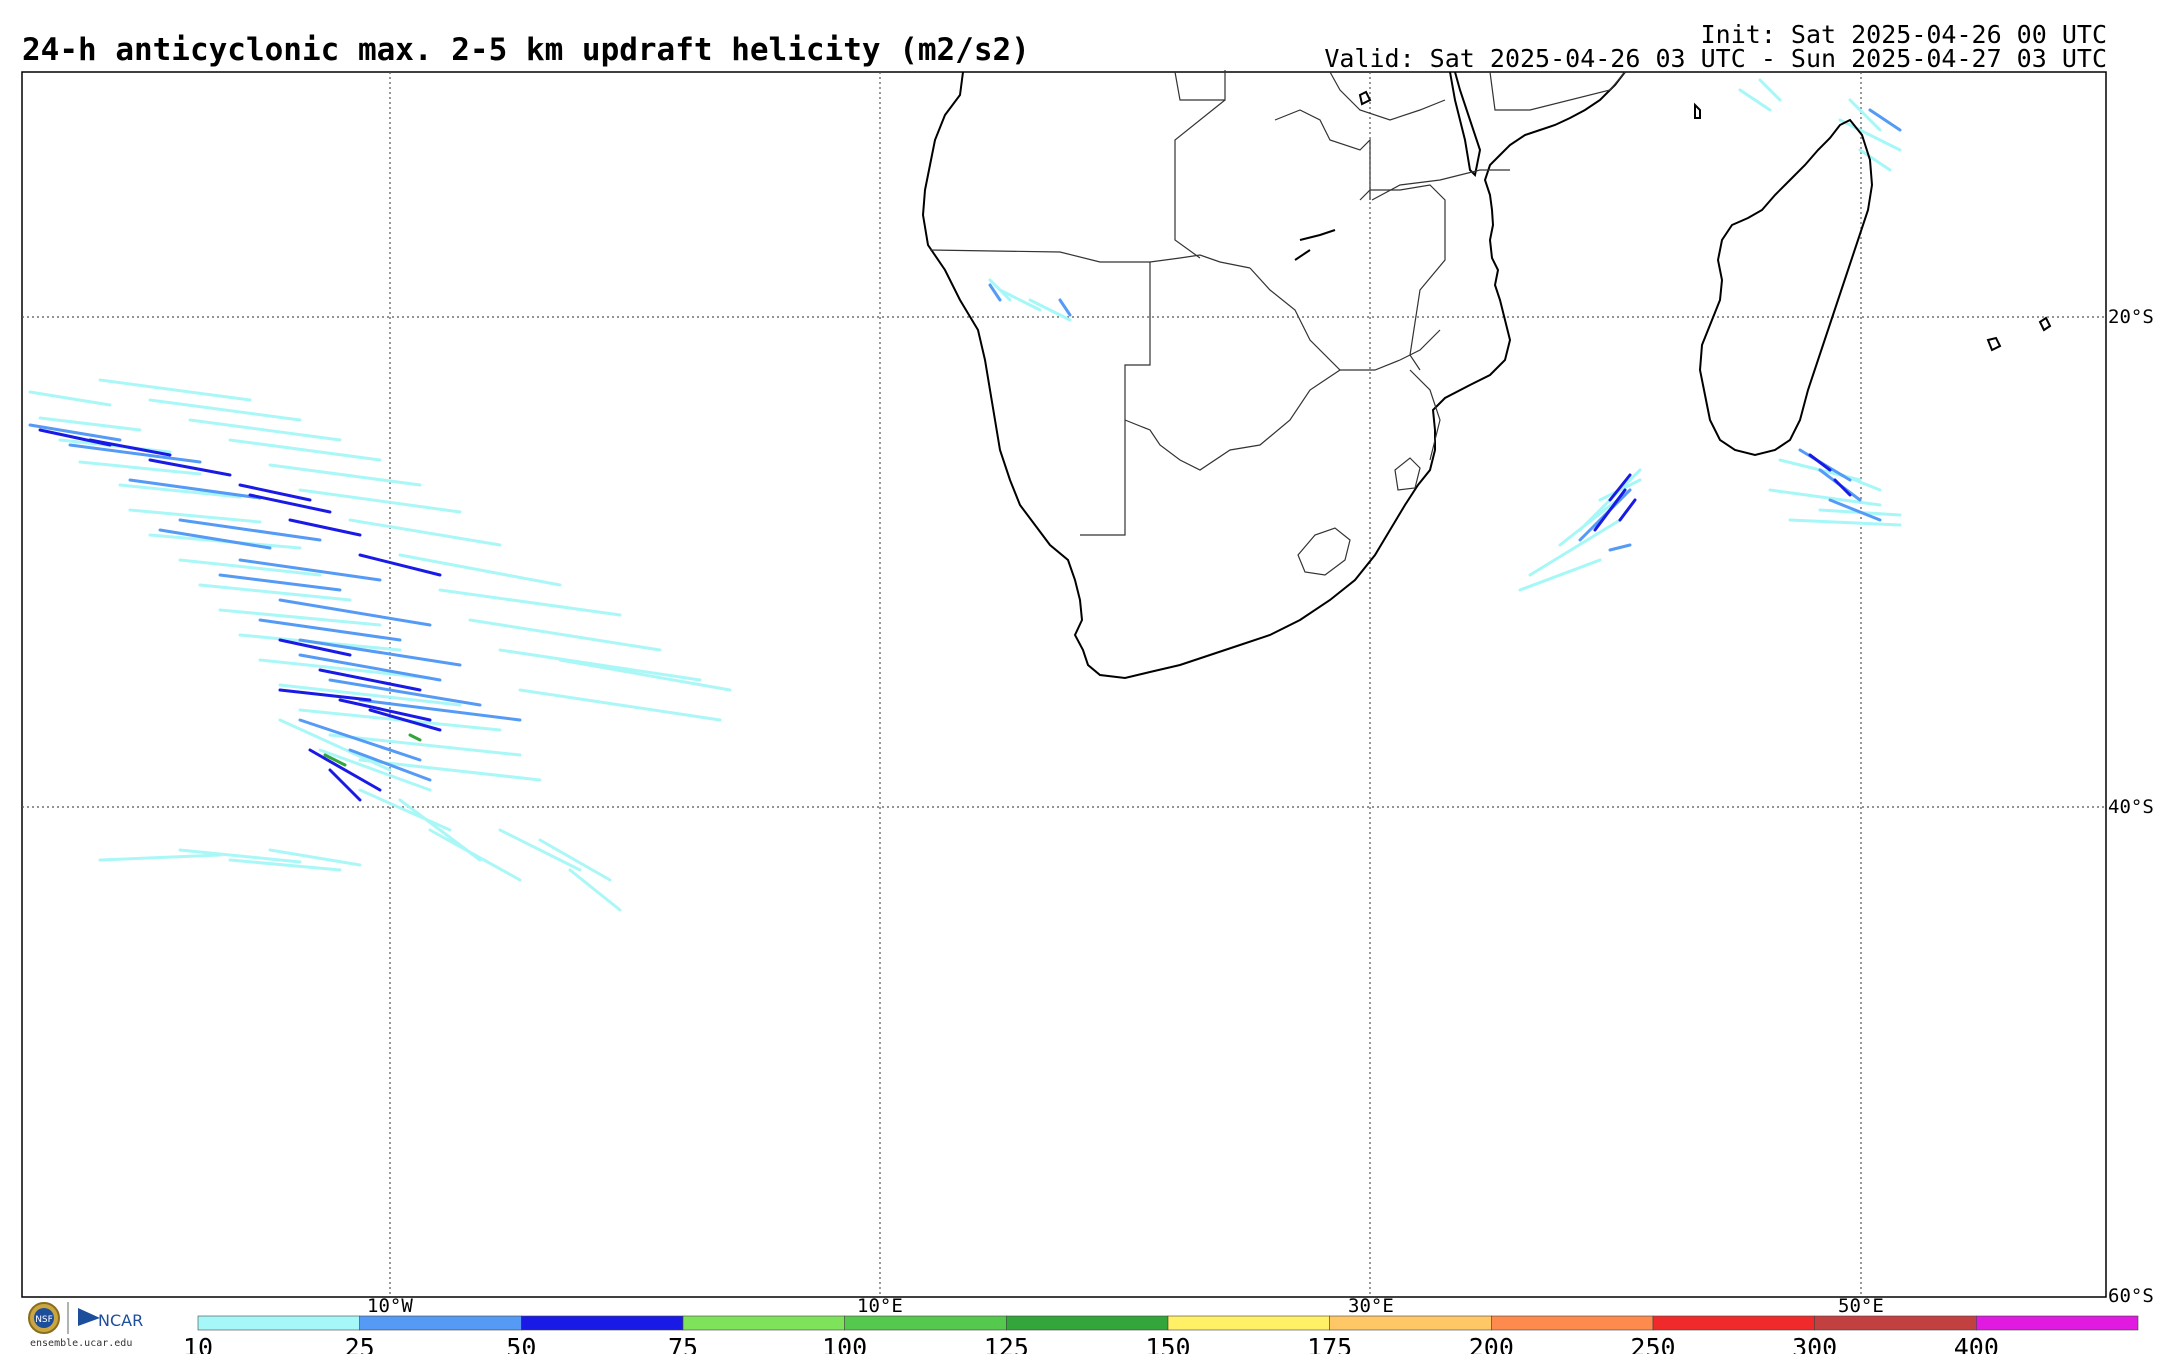 The width and height of the screenshot is (2160, 1354). I want to click on colorbar-tick-label: 300, so click(1814, 1343).